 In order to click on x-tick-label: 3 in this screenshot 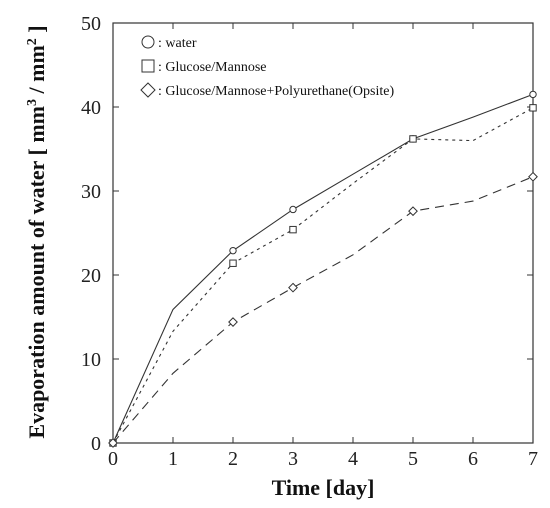, I will do `click(293, 459)`.